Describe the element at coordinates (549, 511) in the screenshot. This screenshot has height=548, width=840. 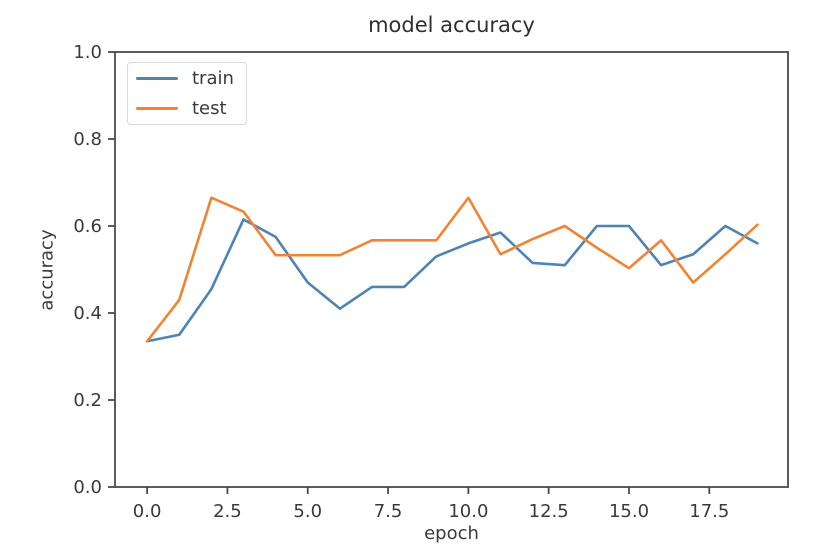
I see `x-tick-label: 12.5` at that location.